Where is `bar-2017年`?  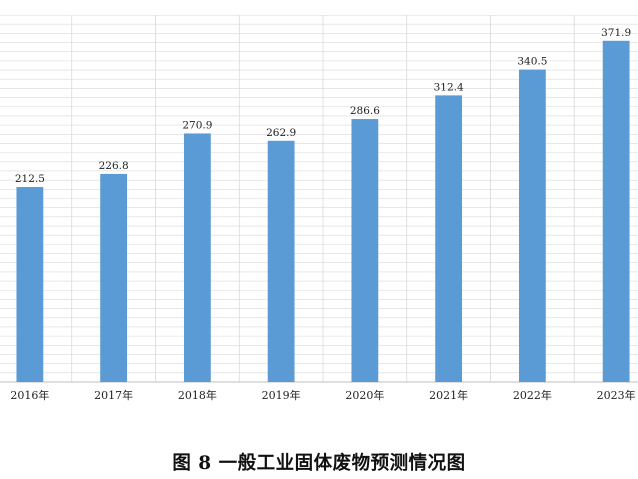
bar-2017年 is located at coordinates (114, 277).